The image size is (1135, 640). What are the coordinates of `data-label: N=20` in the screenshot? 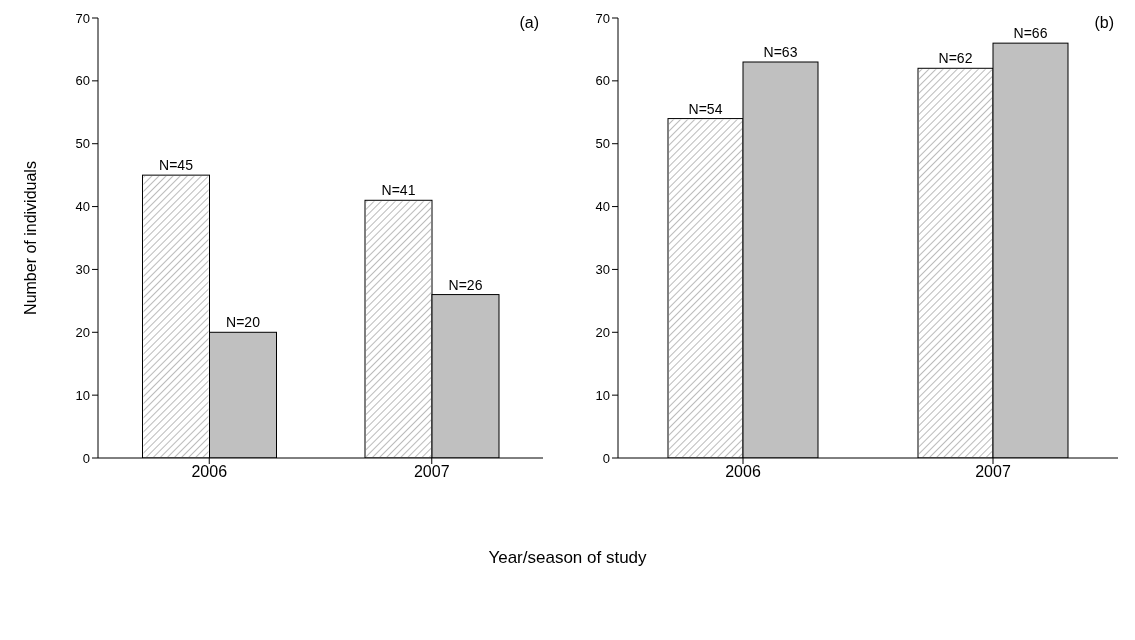 It's located at (243, 322).